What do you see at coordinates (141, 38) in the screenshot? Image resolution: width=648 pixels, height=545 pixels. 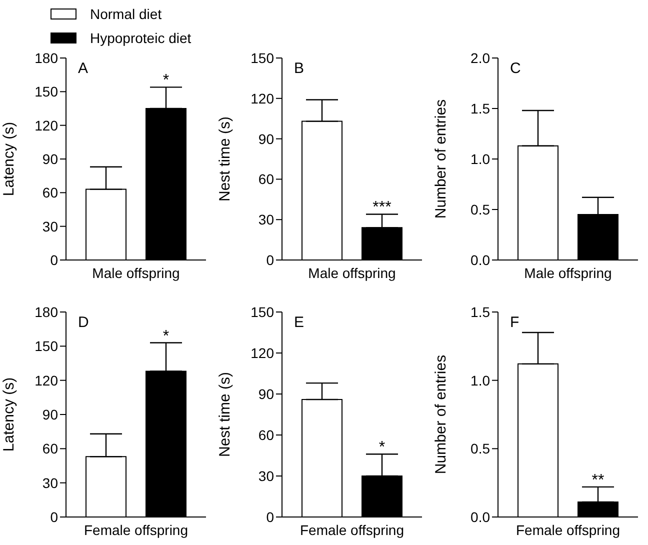 I see `legend-label: Hypoproteic diet` at bounding box center [141, 38].